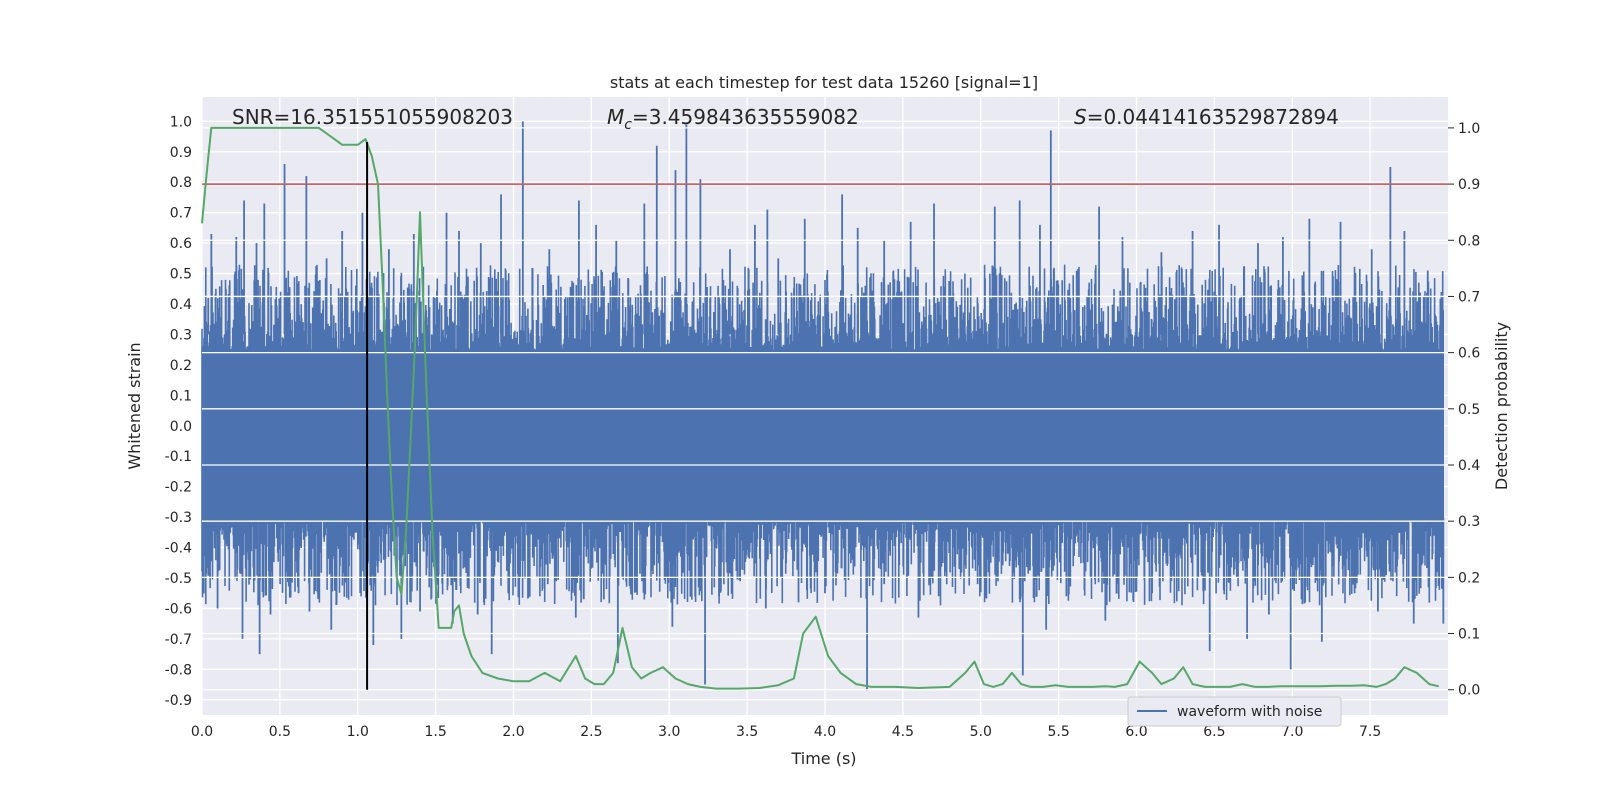 This screenshot has height=800, width=1600. What do you see at coordinates (1469, 241) in the screenshot?
I see `y2-tick-label: 0.8` at bounding box center [1469, 241].